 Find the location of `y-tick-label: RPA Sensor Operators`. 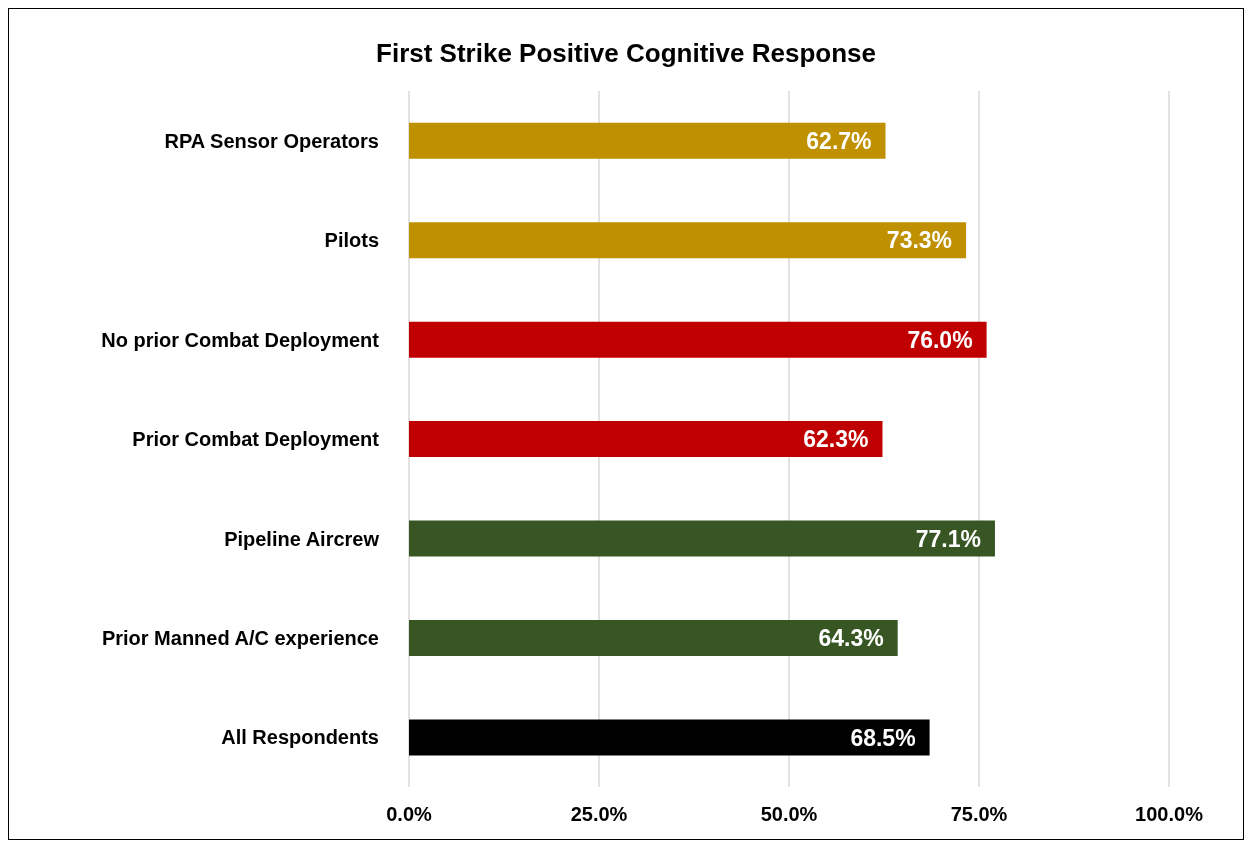

y-tick-label: RPA Sensor Operators is located at coordinates (271, 140).